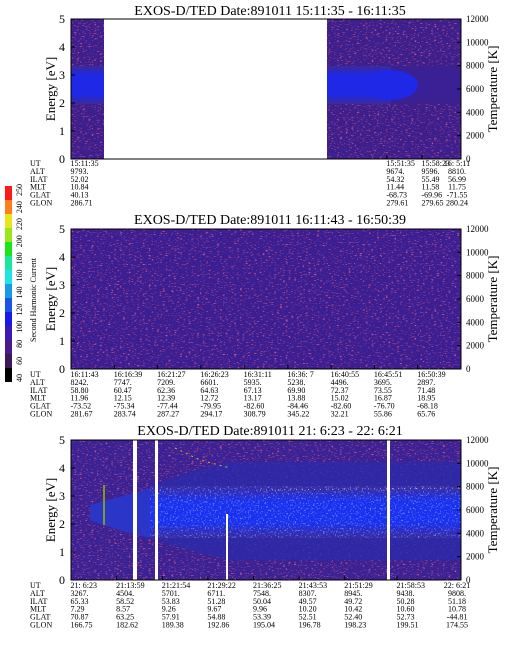  Describe the element at coordinates (406, 593) in the screenshot. I see `panel-3-eph-value: 9438.` at that location.